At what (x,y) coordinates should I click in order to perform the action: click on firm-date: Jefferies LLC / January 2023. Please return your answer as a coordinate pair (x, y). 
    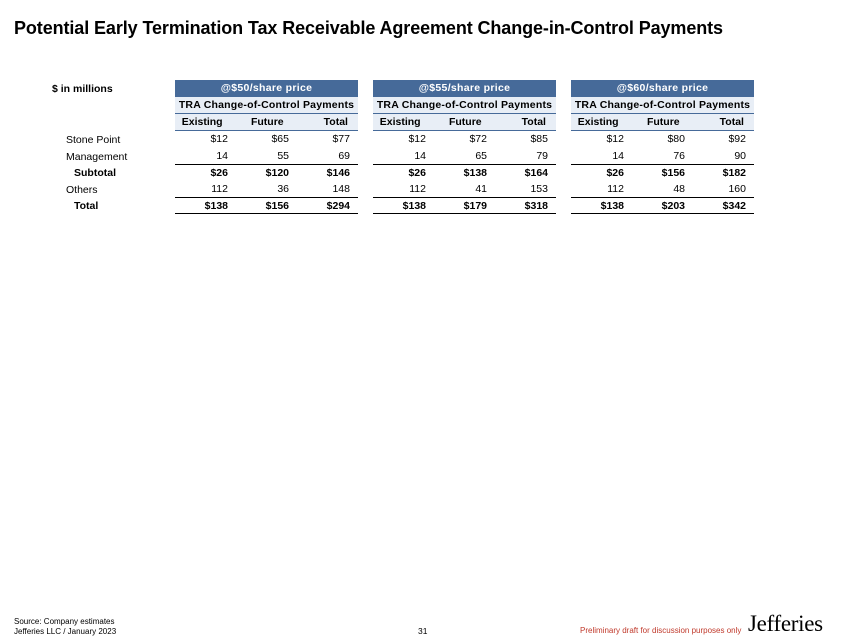
    Looking at the image, I should click on (65, 631).